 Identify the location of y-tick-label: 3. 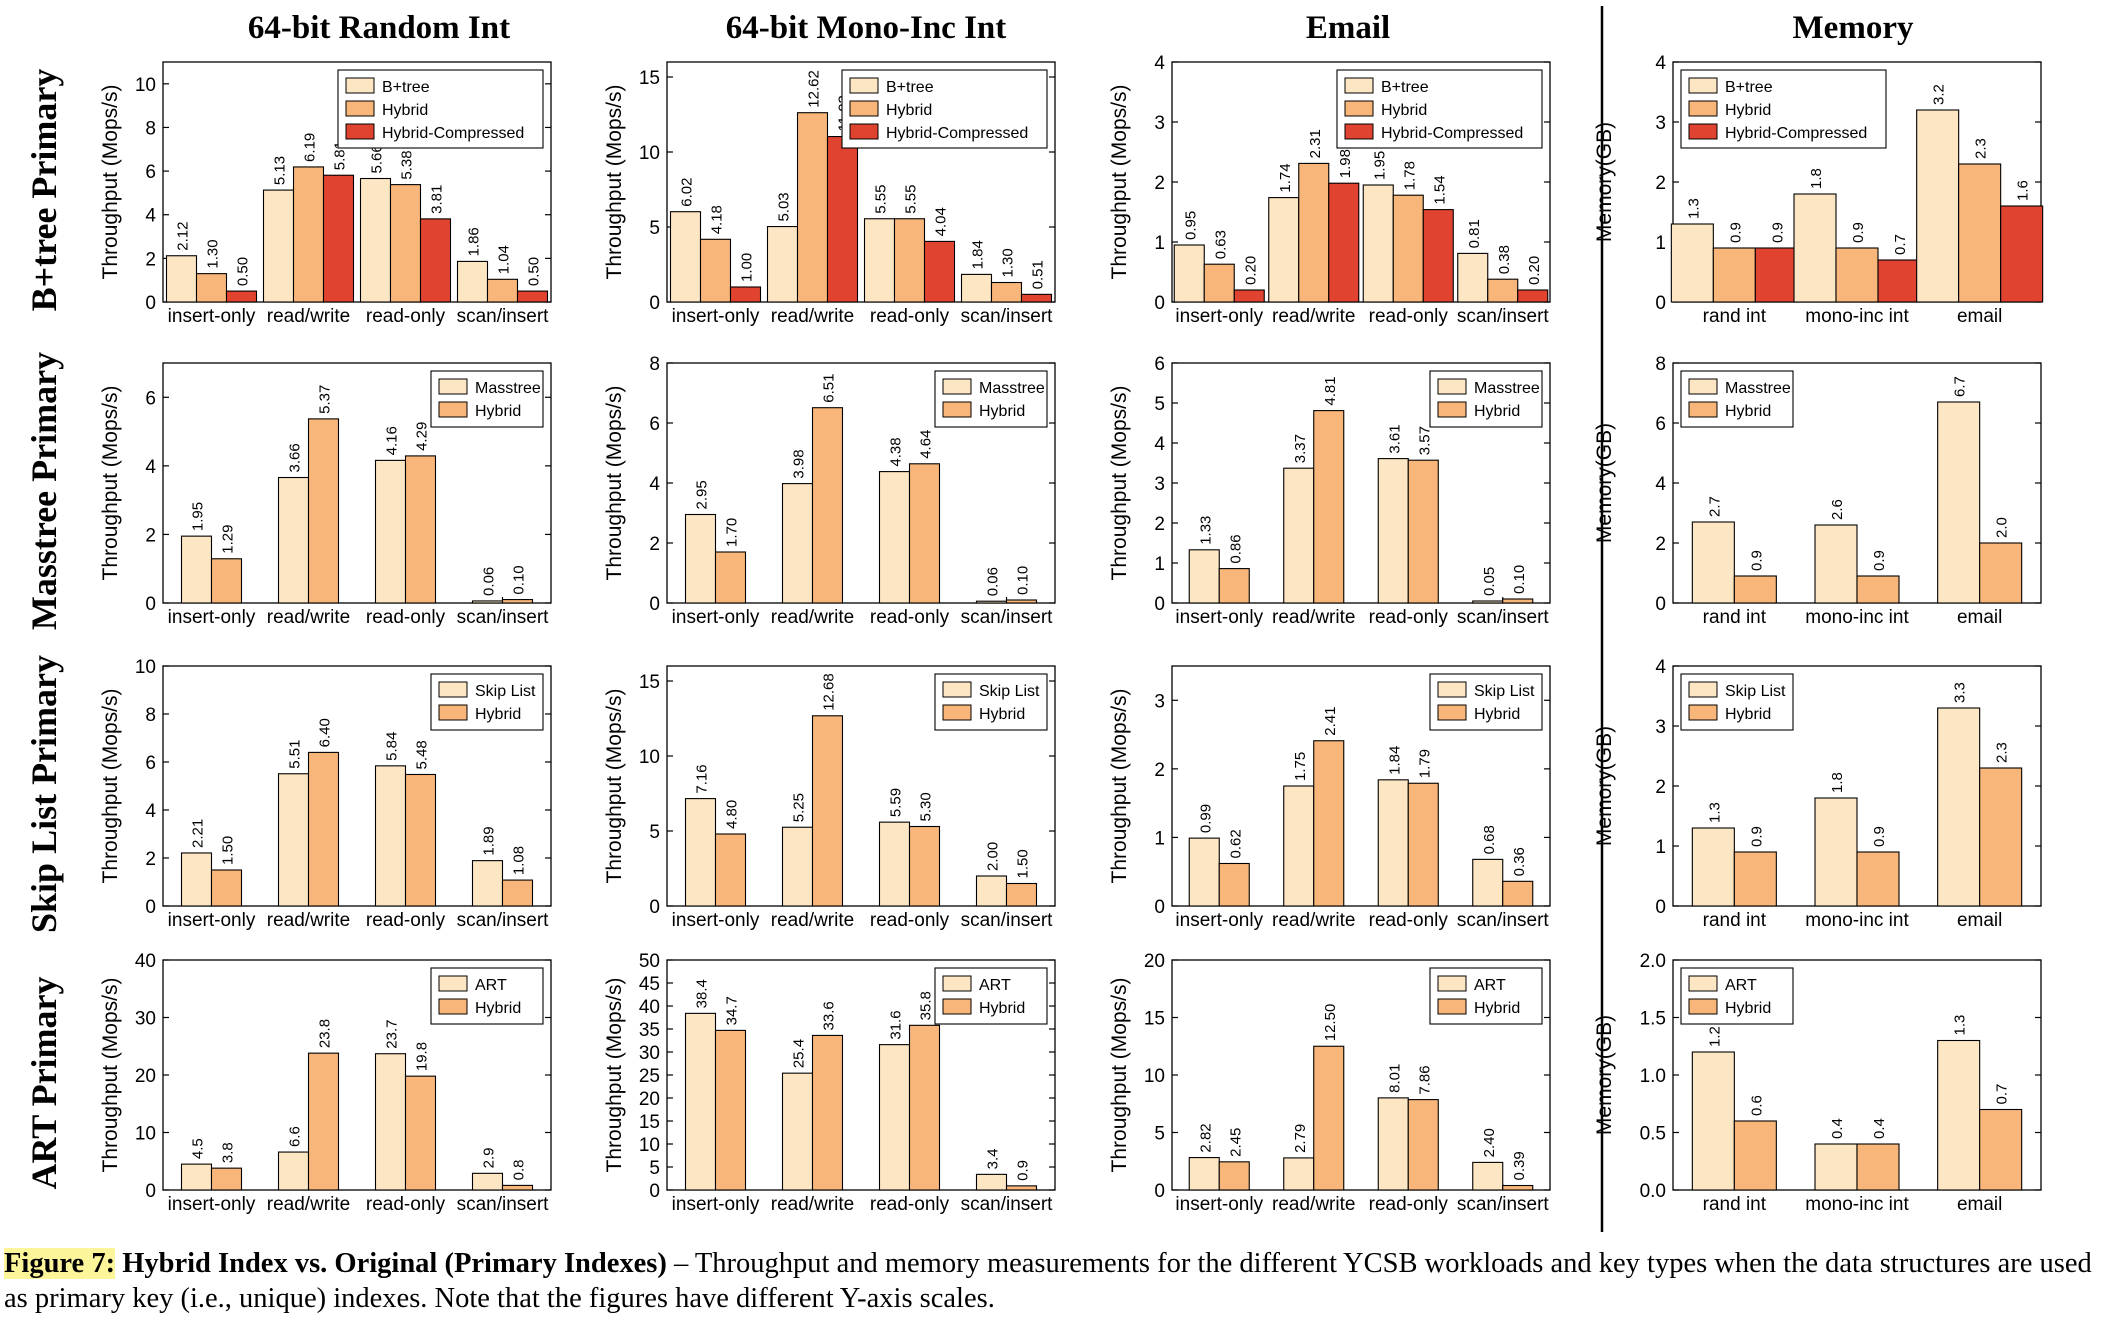
(1159, 484).